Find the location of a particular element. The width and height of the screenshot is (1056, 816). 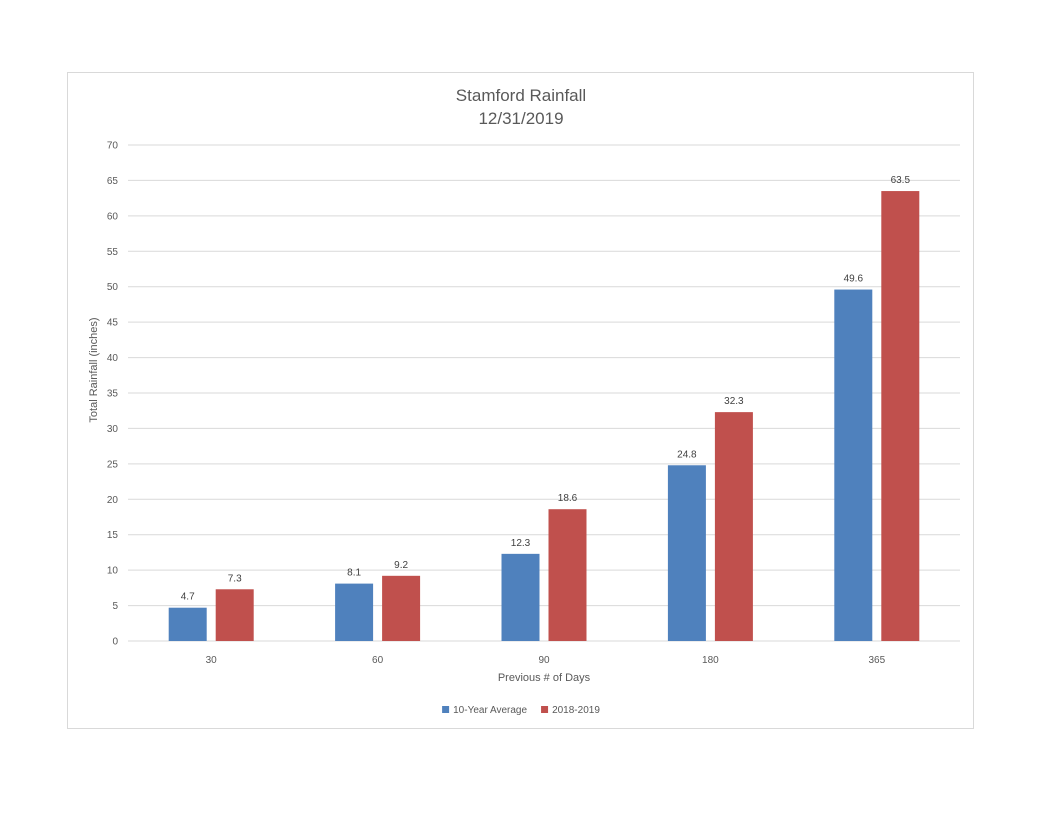

chart-title: Stamford Rainfall is located at coordinates (521, 95).